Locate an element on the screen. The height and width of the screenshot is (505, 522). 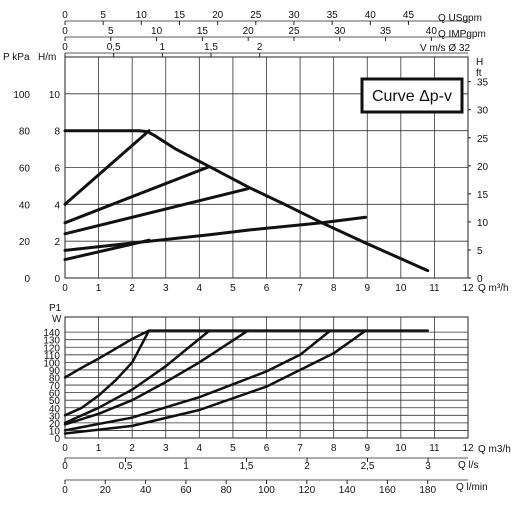
legend-box: Curve Δp-v is located at coordinates (412, 95).